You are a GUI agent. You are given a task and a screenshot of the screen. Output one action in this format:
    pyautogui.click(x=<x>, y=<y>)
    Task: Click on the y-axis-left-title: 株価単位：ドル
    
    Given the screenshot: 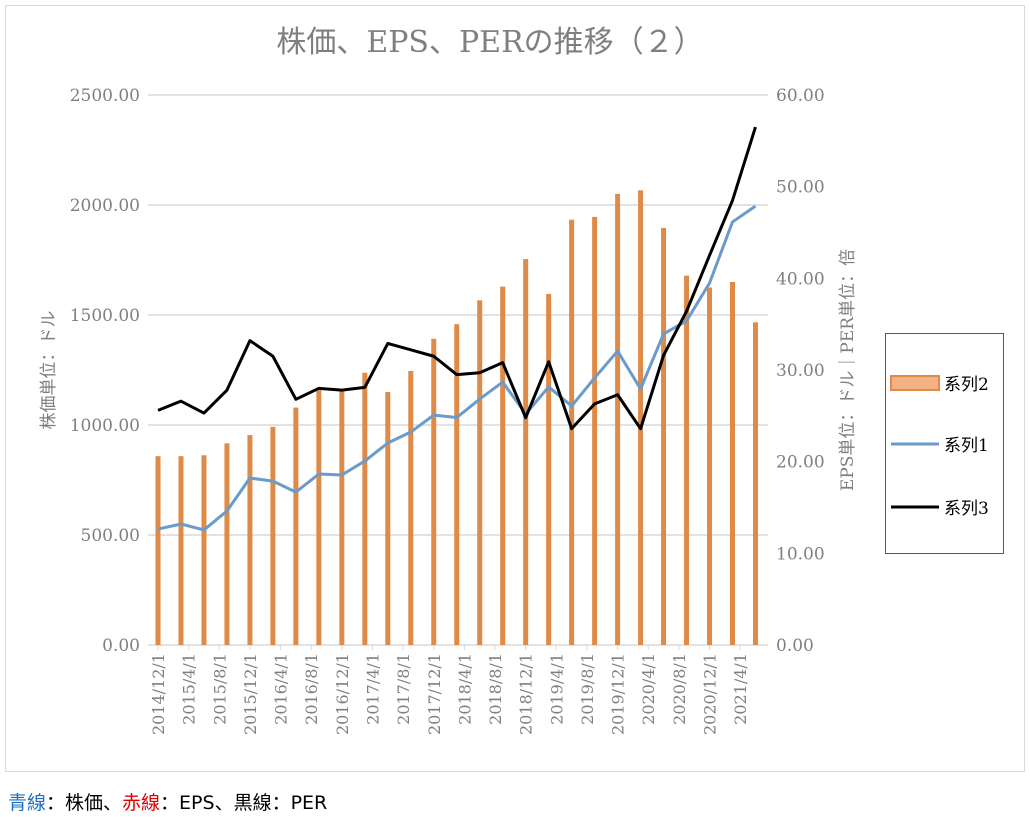 What is the action you would take?
    pyautogui.click(x=49, y=370)
    